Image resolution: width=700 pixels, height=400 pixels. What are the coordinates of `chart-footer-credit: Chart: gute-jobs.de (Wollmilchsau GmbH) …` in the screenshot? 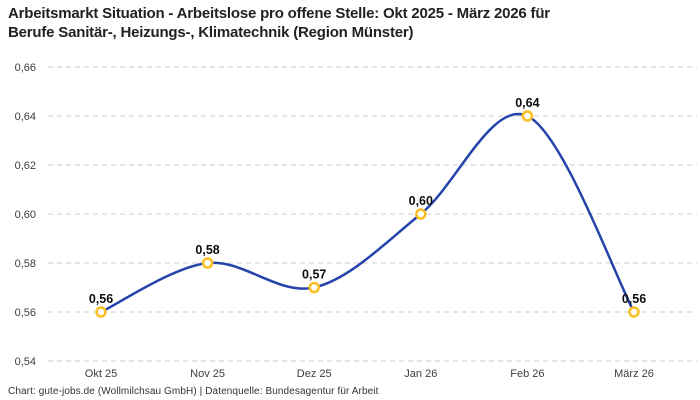 It's located at (193, 391).